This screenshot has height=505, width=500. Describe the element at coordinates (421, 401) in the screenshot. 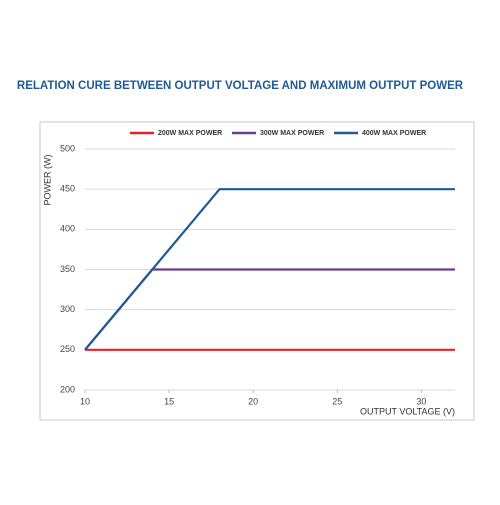

I see `x-tick-label: 30` at that location.